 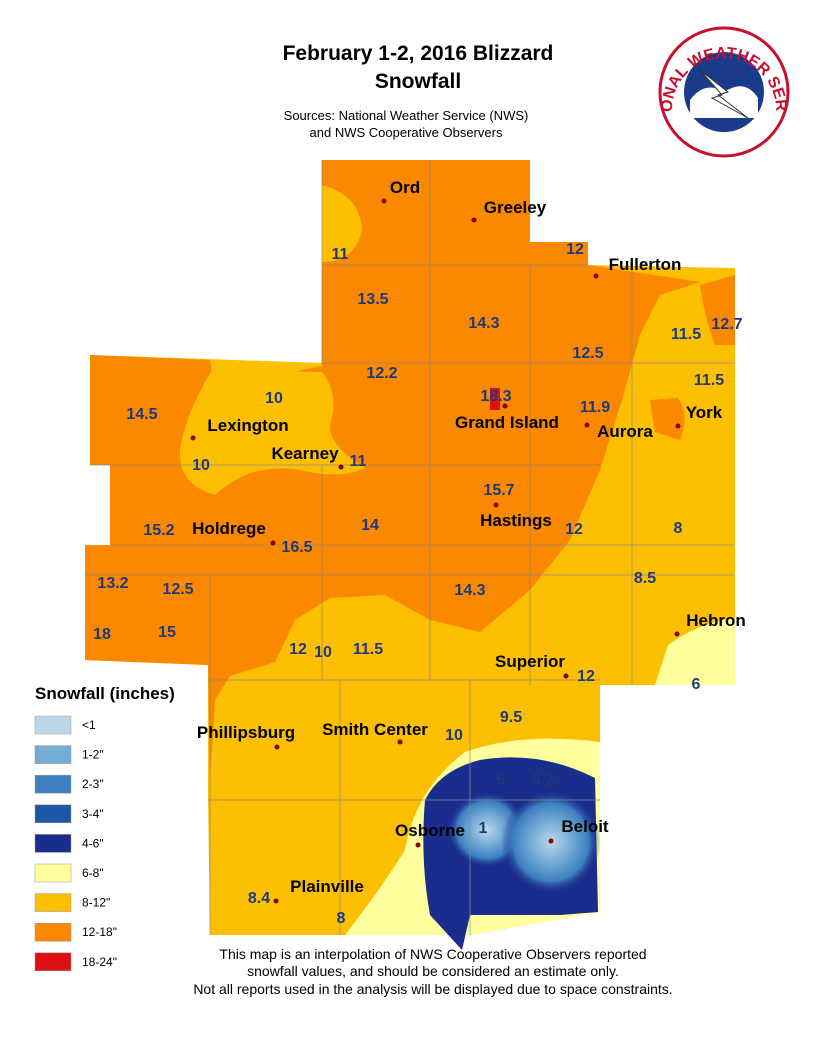 What do you see at coordinates (406, 132) in the screenshot?
I see `sources: and NWS Cooperative Observers` at bounding box center [406, 132].